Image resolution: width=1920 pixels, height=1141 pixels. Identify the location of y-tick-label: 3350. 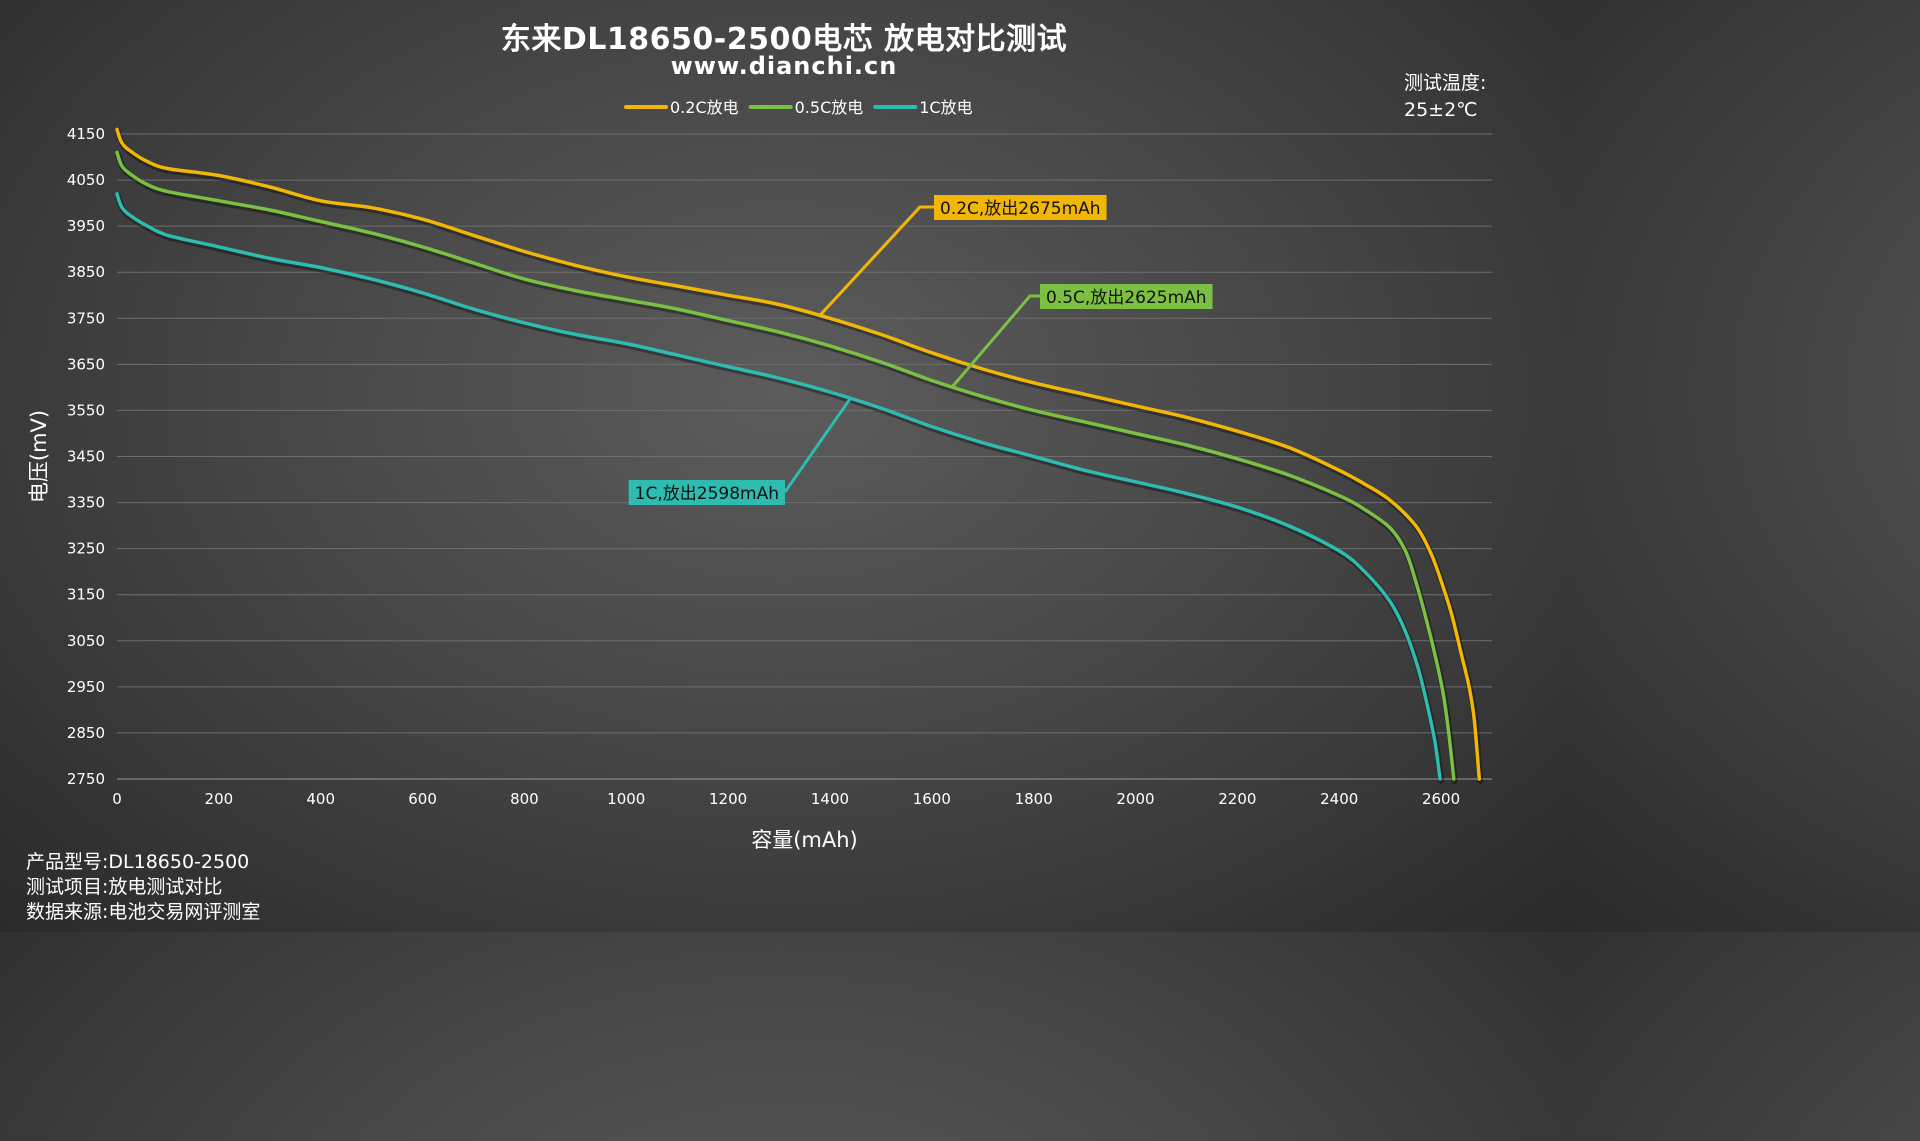
(86, 503).